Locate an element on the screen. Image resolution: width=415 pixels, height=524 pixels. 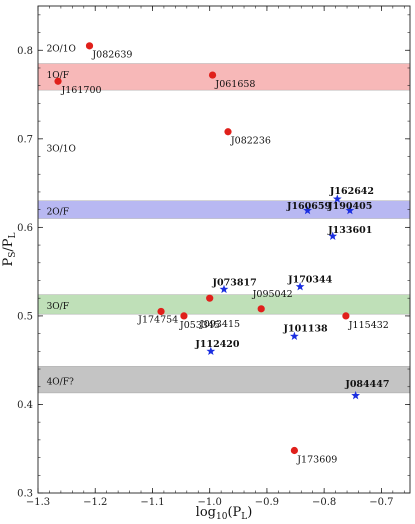
x-tick-label: −0.7 is located at coordinates (381, 502).